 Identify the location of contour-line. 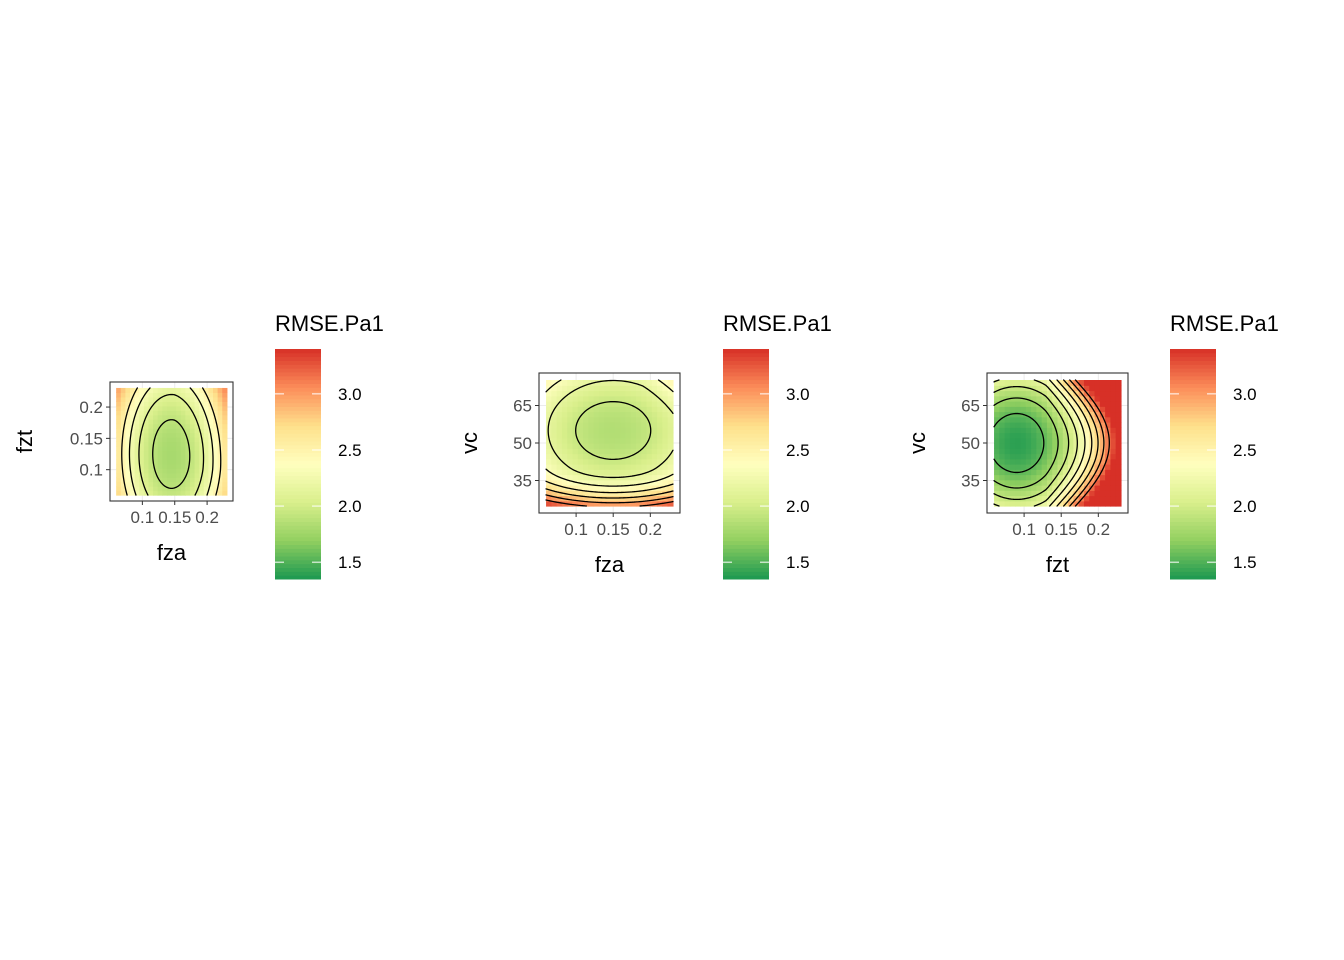
(171, 444).